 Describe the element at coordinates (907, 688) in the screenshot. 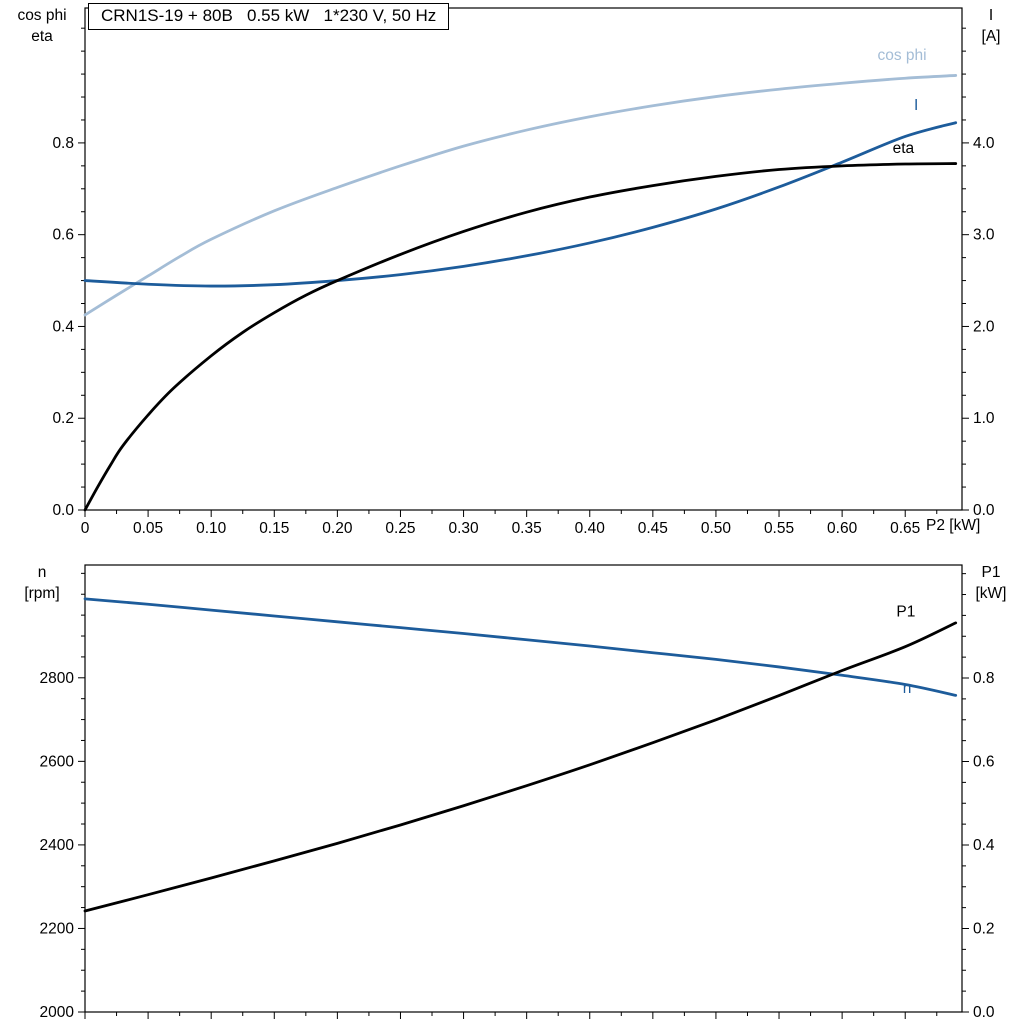

I see `curve-label-n: n` at that location.